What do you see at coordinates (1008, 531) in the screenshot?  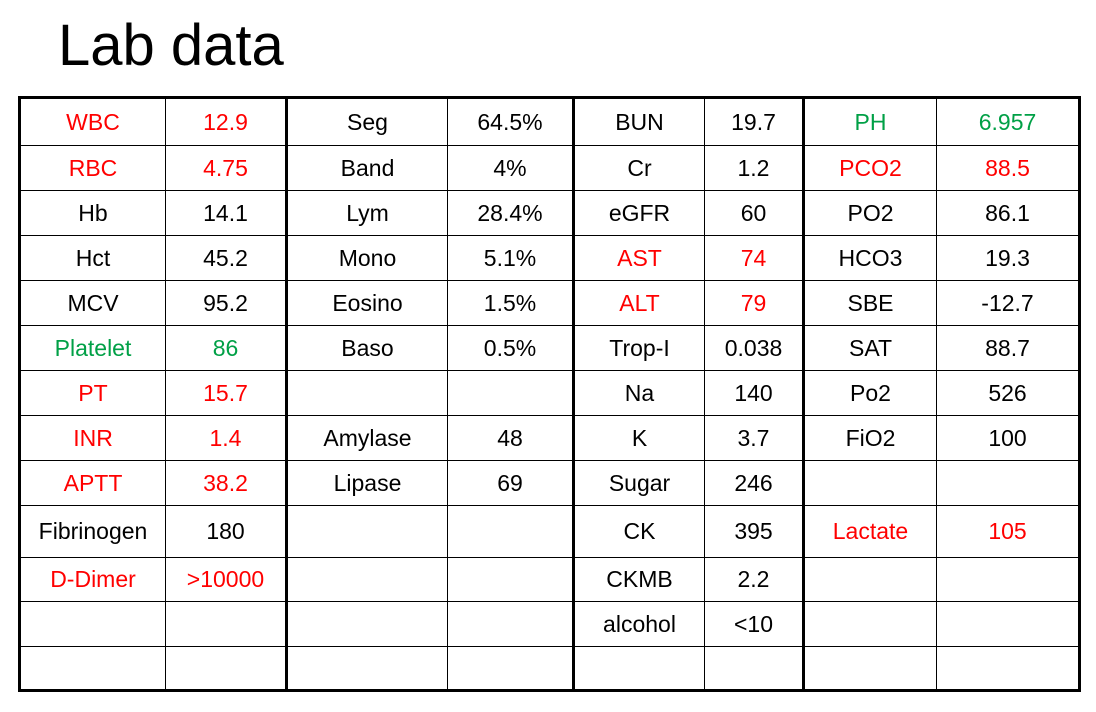 I see `lab-test-value-cell: 105` at bounding box center [1008, 531].